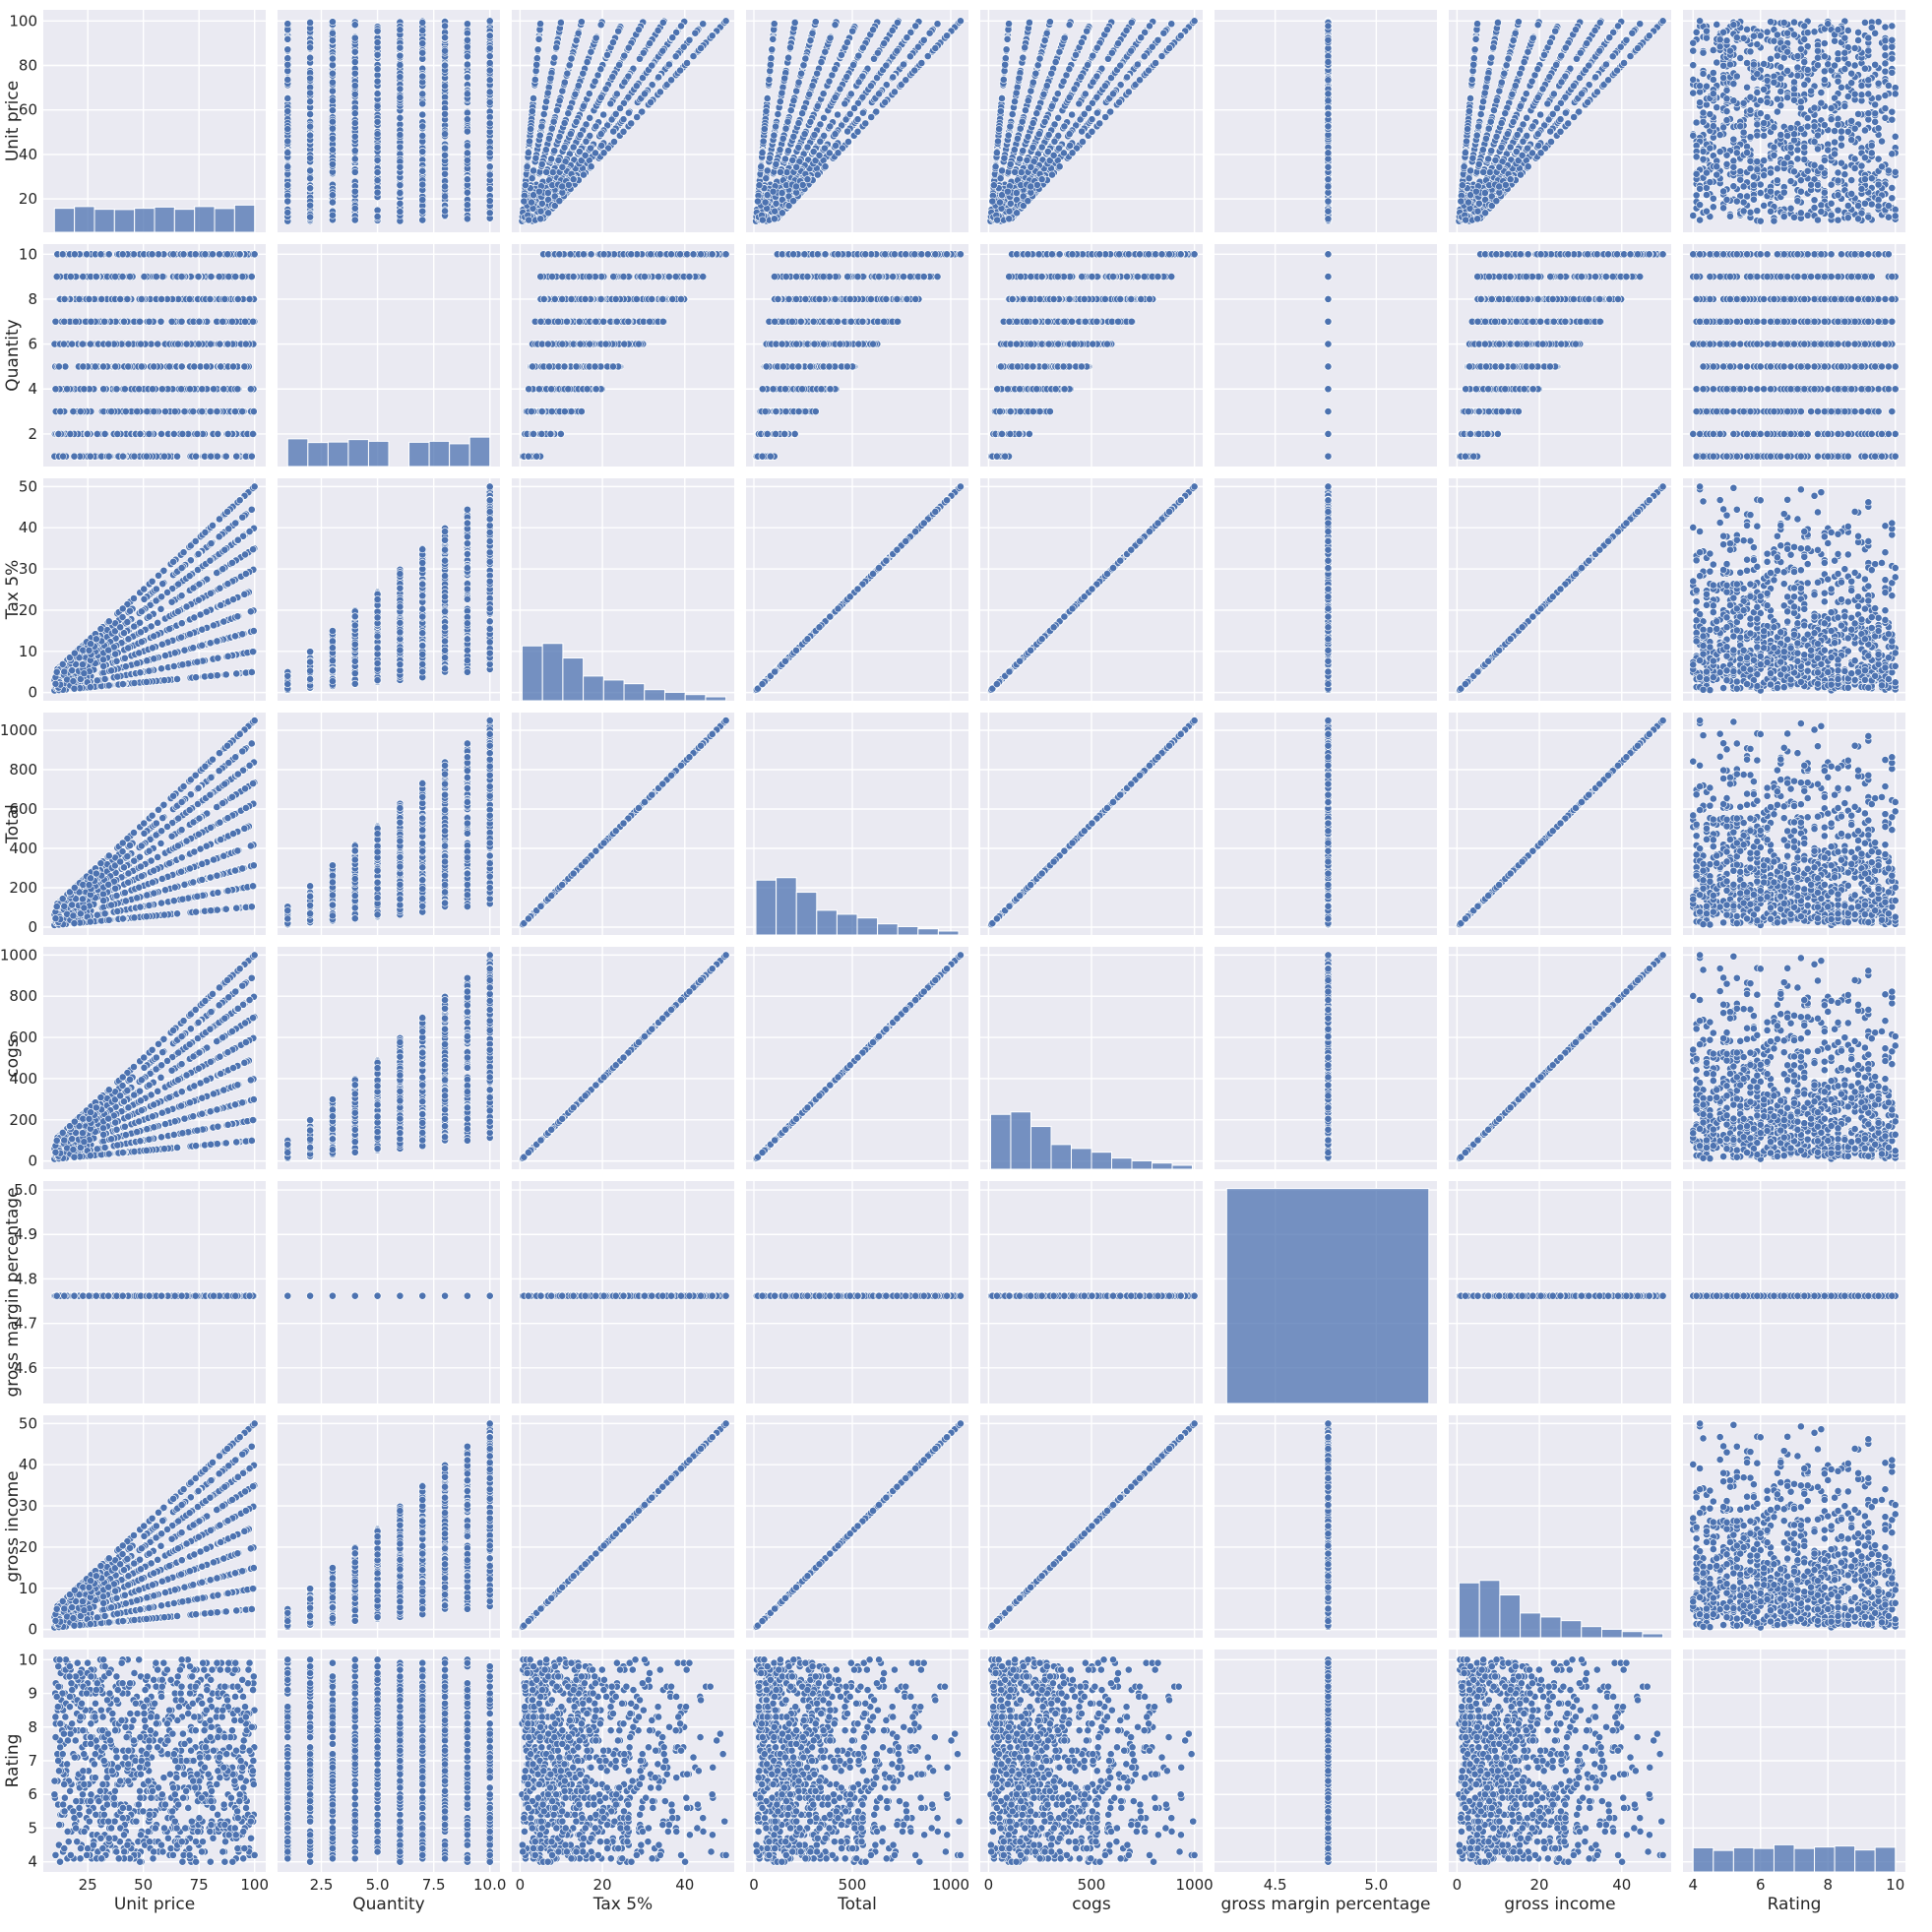 The width and height of the screenshot is (1932, 1932). What do you see at coordinates (389, 121) in the screenshot?
I see `panel-unit-price-vs-quantity` at bounding box center [389, 121].